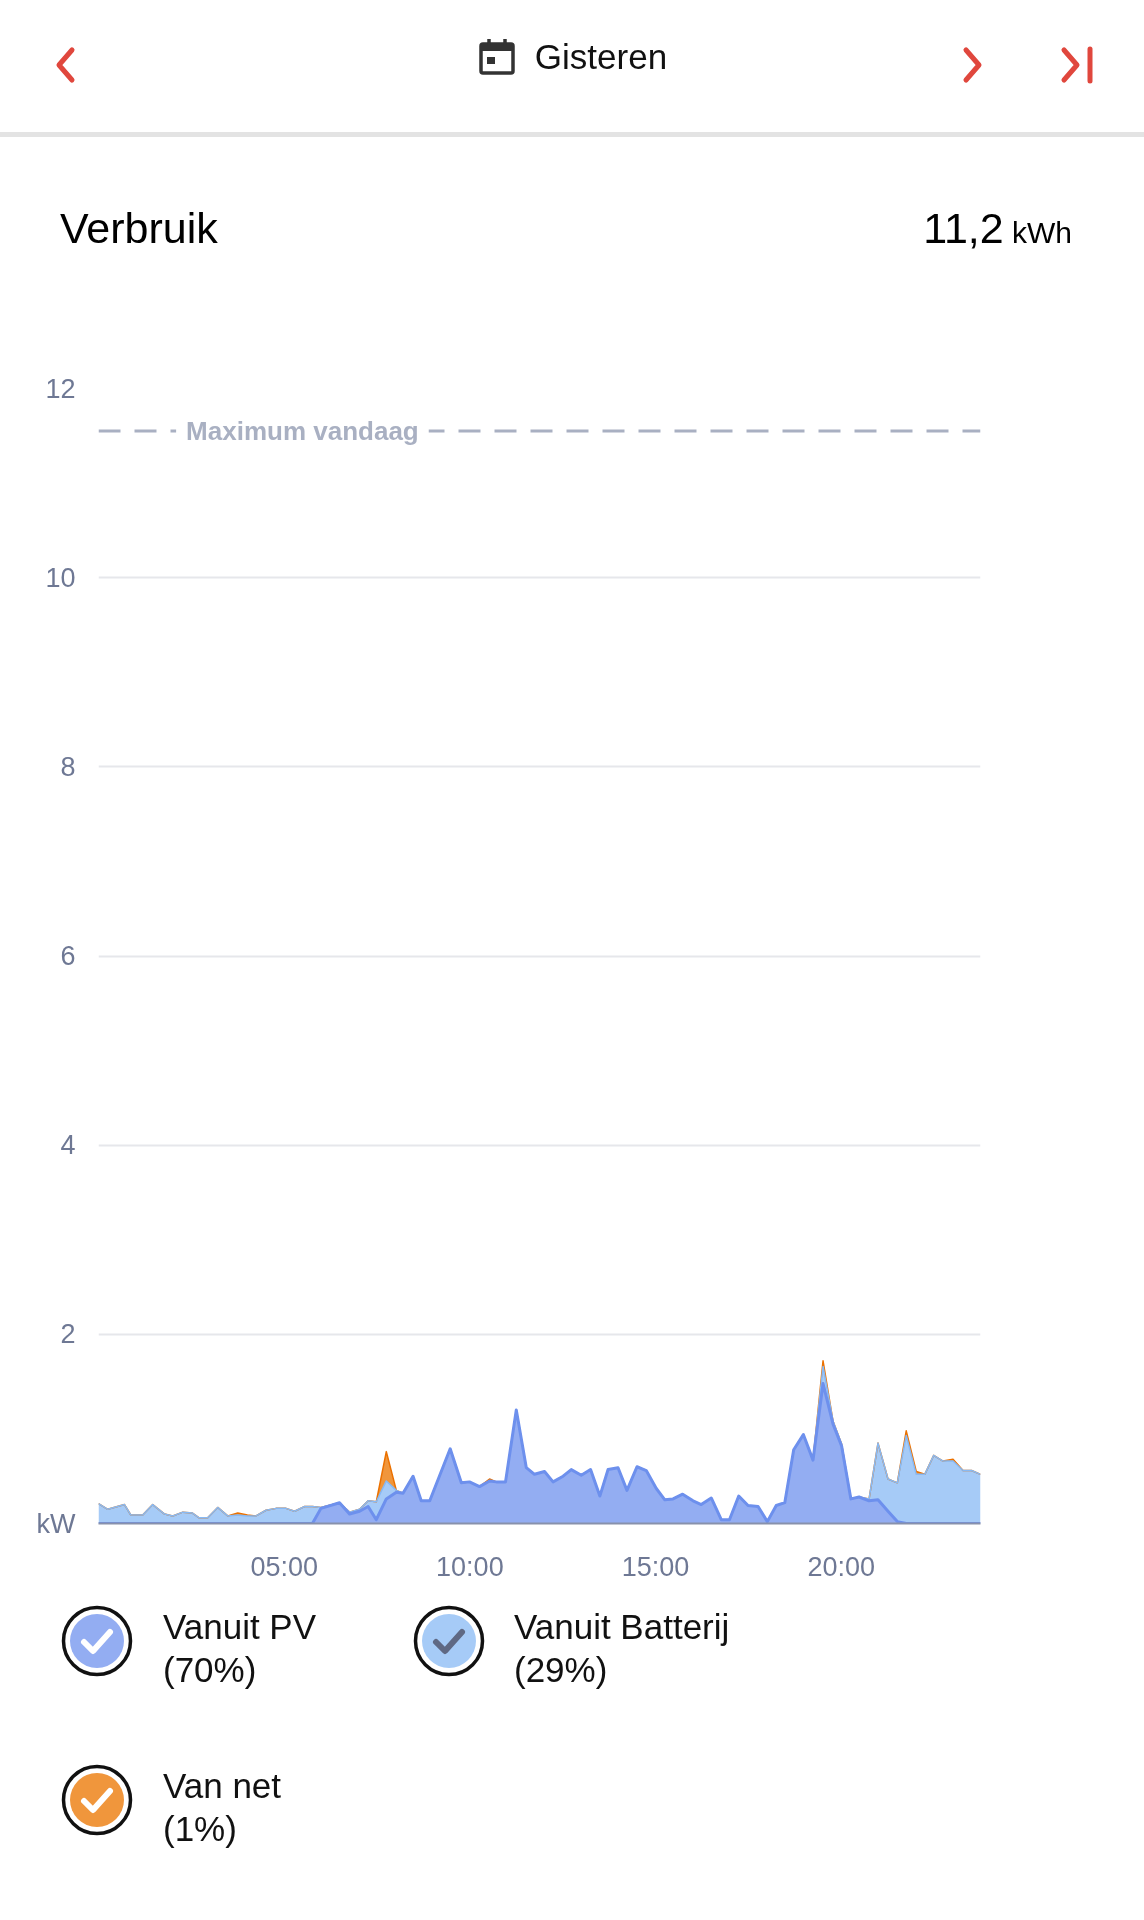  What do you see at coordinates (68, 1145) in the screenshot?
I see `y-tick-label: 4` at bounding box center [68, 1145].